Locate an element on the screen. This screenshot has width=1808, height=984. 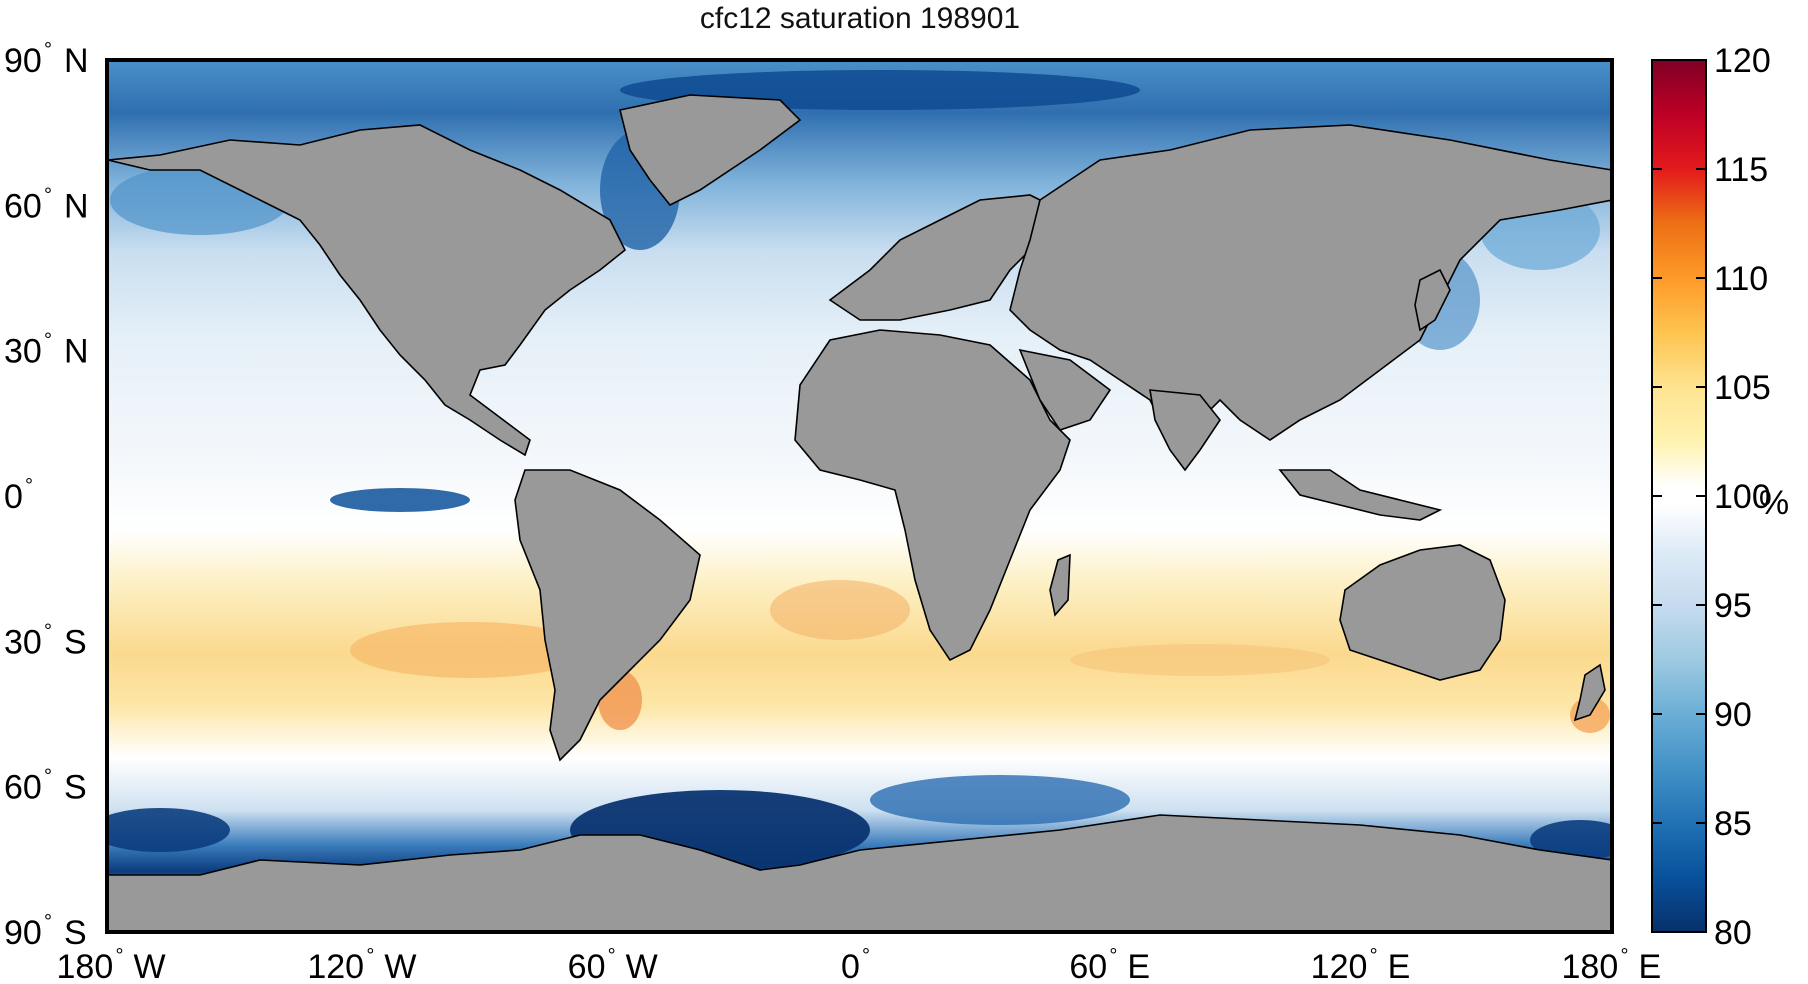
colorbar-tick-label: 115 is located at coordinates (1741, 170).